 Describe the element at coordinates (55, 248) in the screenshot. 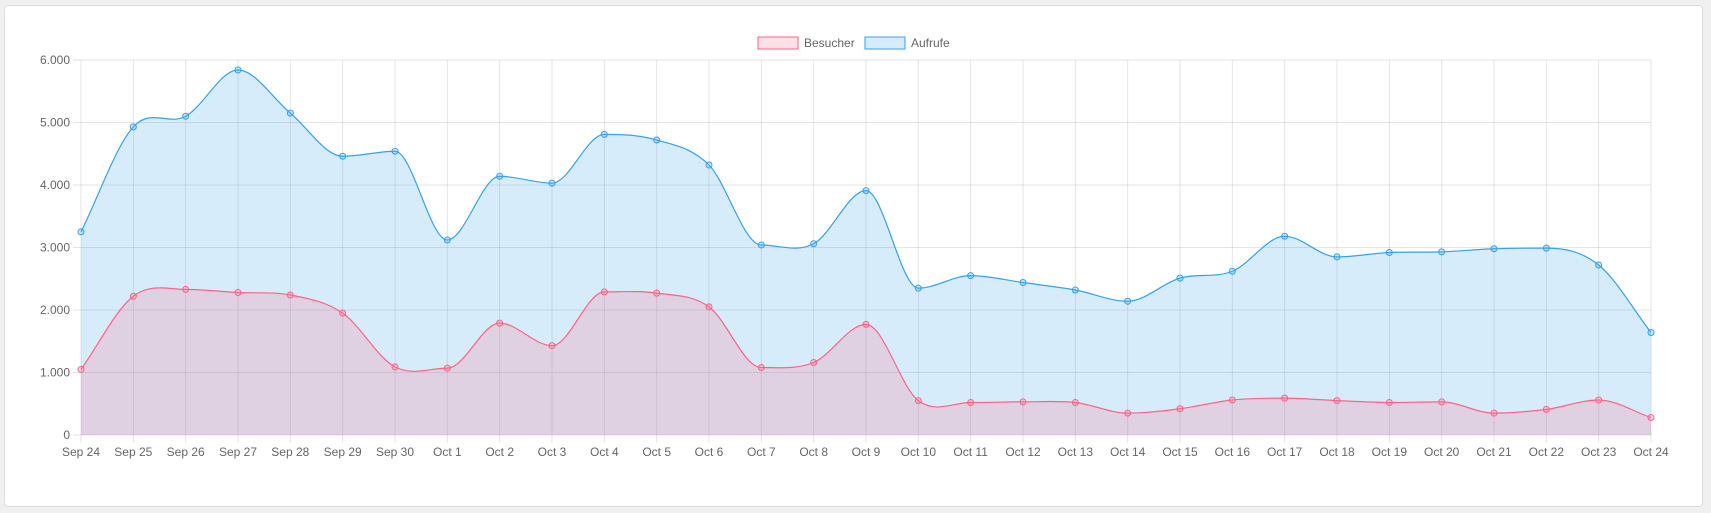

I see `y-tick-label: 3.000` at that location.